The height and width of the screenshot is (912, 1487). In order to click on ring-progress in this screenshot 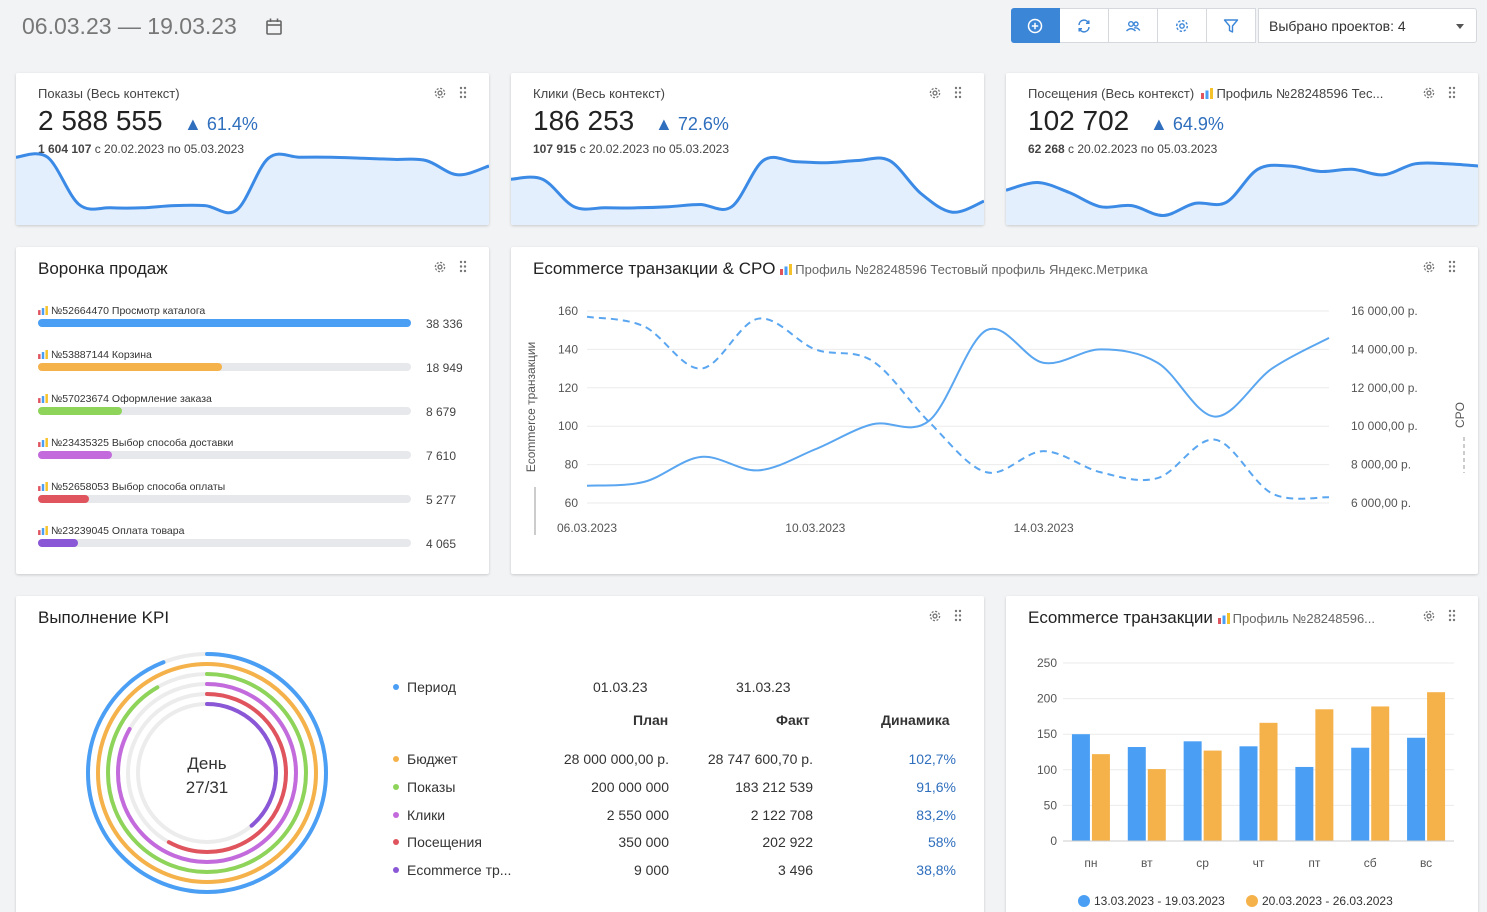, I will do `click(207, 773)`.